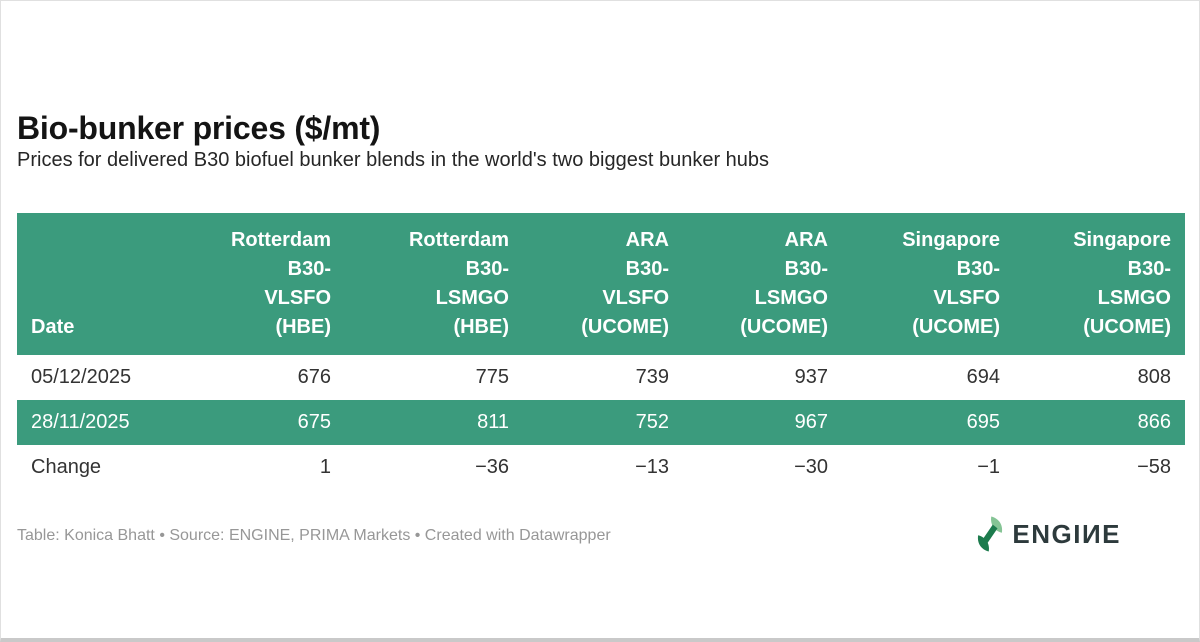 The width and height of the screenshot is (1200, 642). I want to click on table-row: Change 1 −36 −13 −30 −1 −58, so click(601, 467).